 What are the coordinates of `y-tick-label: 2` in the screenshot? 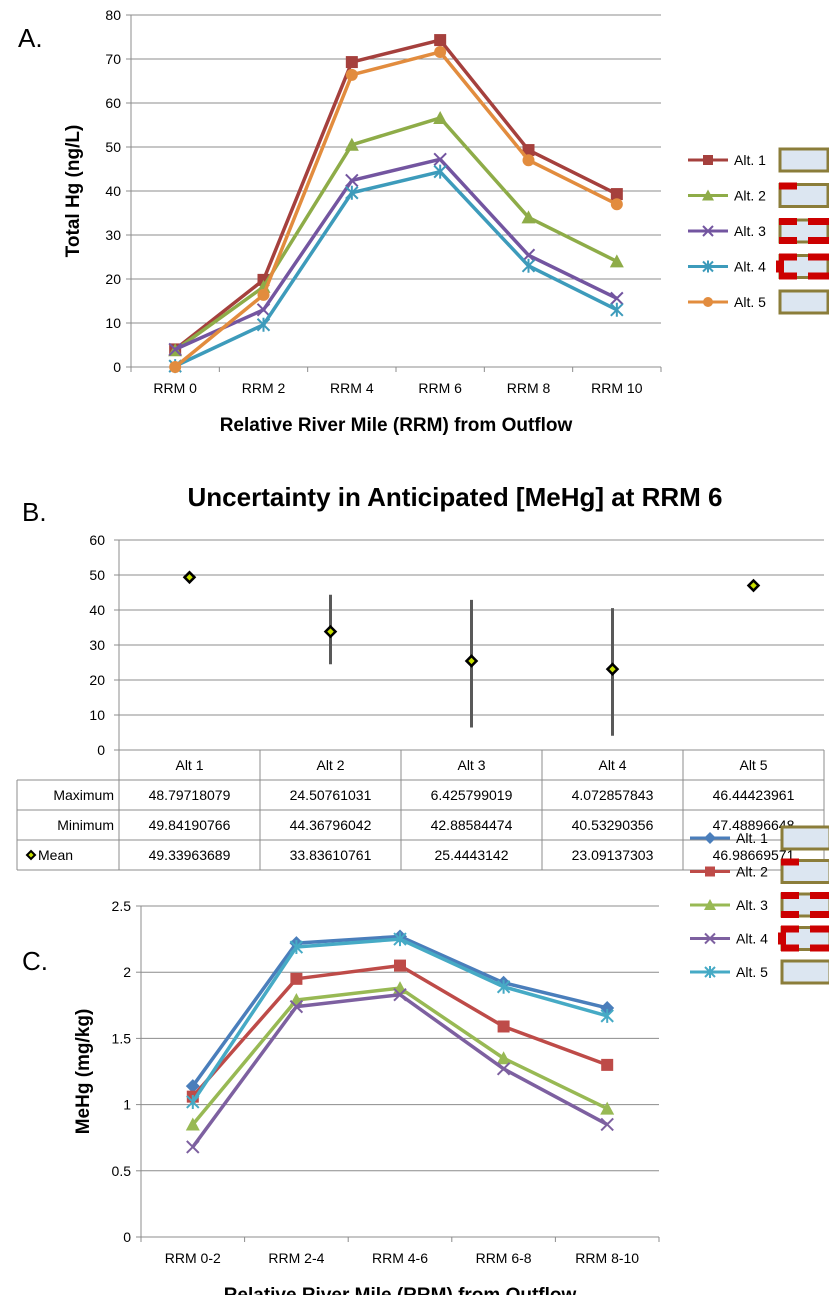 It's located at (127, 972).